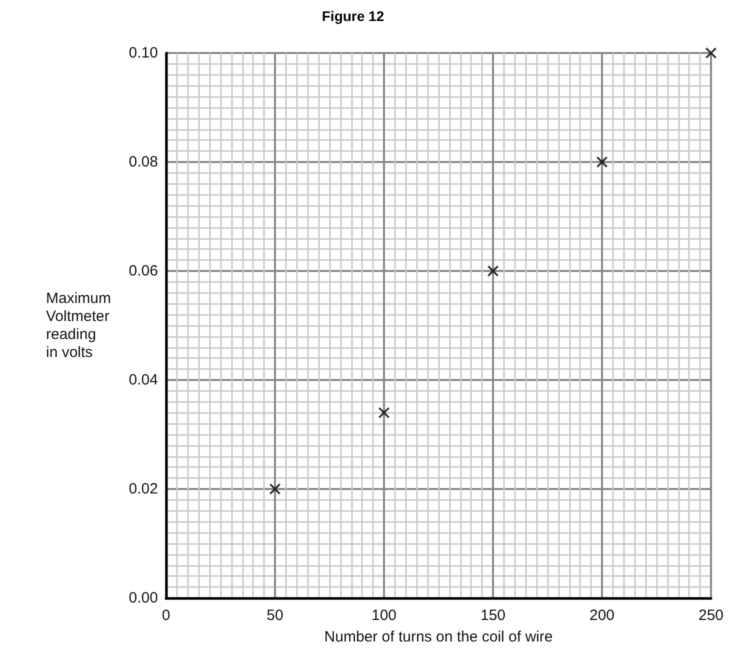 Image resolution: width=731 pixels, height=658 pixels. What do you see at coordinates (166, 615) in the screenshot?
I see `x-tick-label: 0` at bounding box center [166, 615].